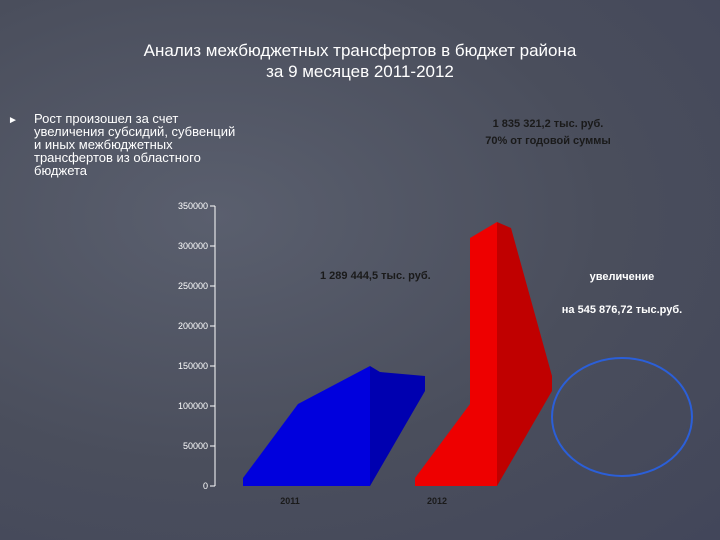 This screenshot has height=540, width=720. What do you see at coordinates (193, 246) in the screenshot?
I see `y-tick-label: 300000` at bounding box center [193, 246].